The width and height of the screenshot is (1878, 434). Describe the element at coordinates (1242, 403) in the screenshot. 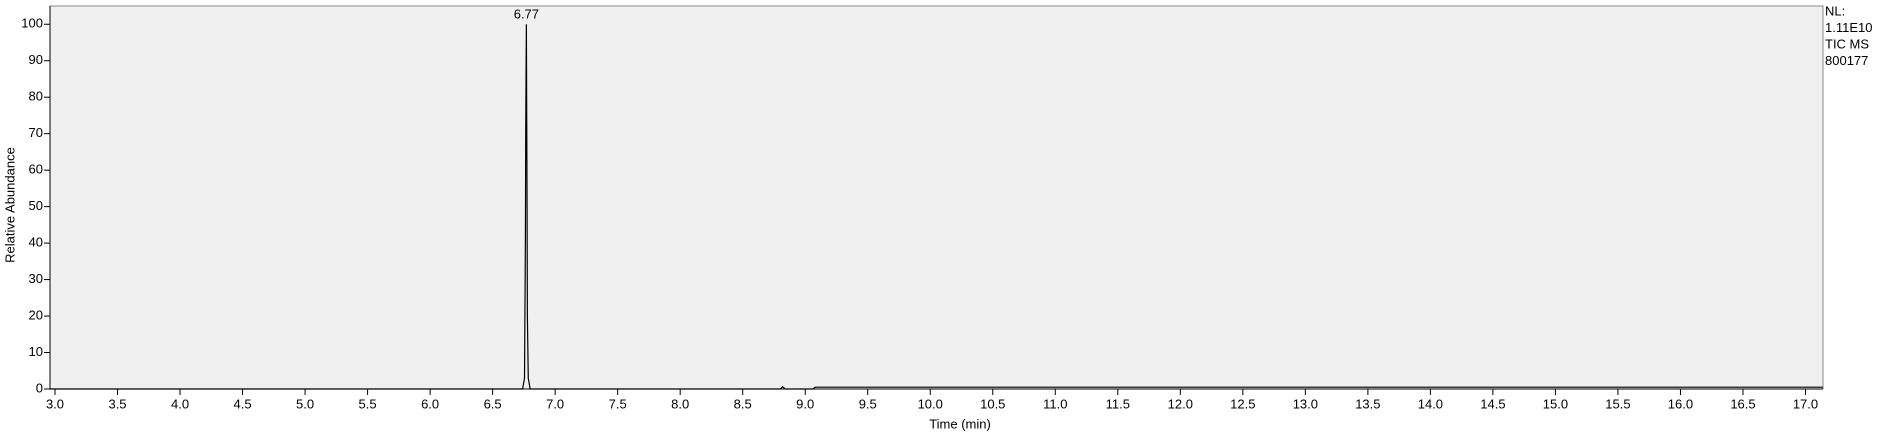

I see `x-tick-label: 12.5` at that location.